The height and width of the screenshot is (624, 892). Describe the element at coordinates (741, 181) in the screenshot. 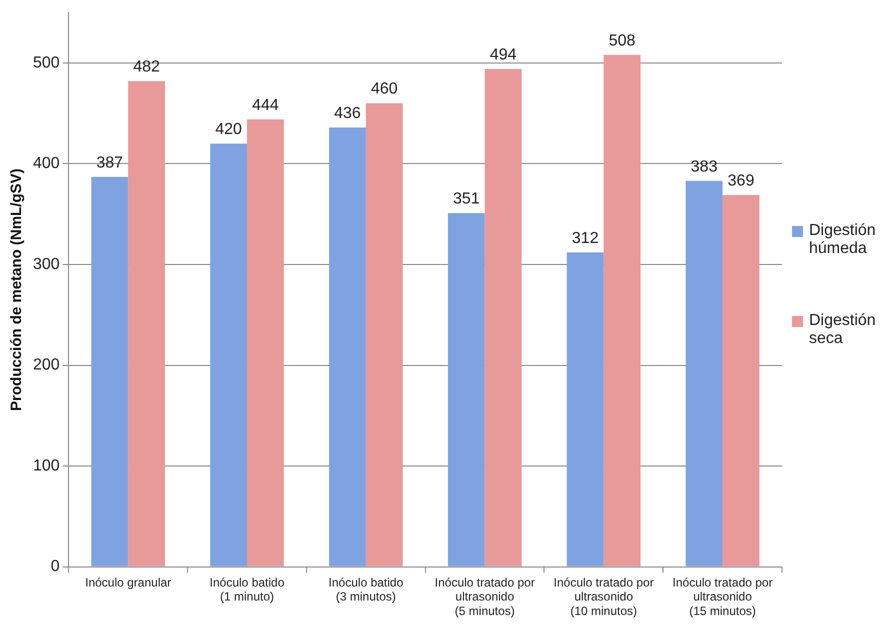

I see `data-label: 369` at that location.